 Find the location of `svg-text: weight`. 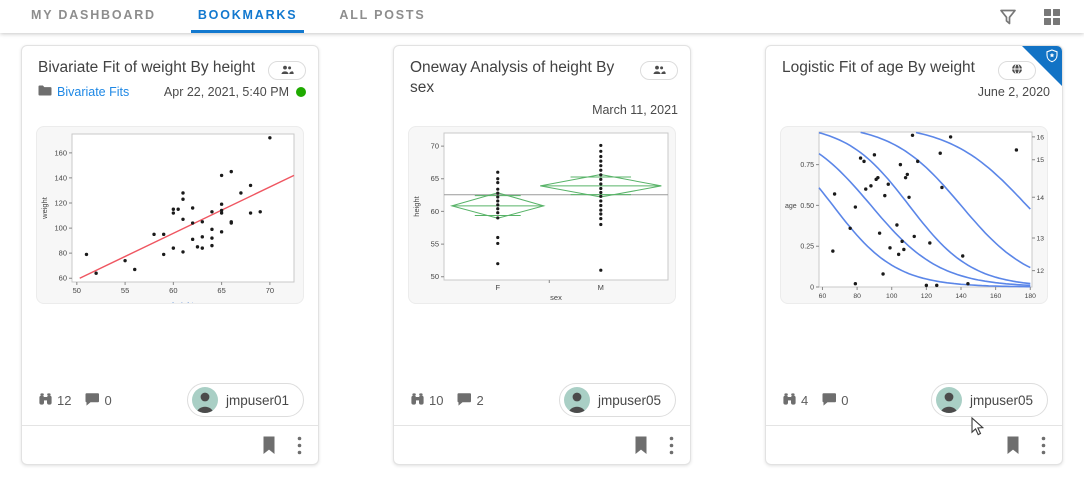

svg-text: weight is located at coordinates (44, 208).